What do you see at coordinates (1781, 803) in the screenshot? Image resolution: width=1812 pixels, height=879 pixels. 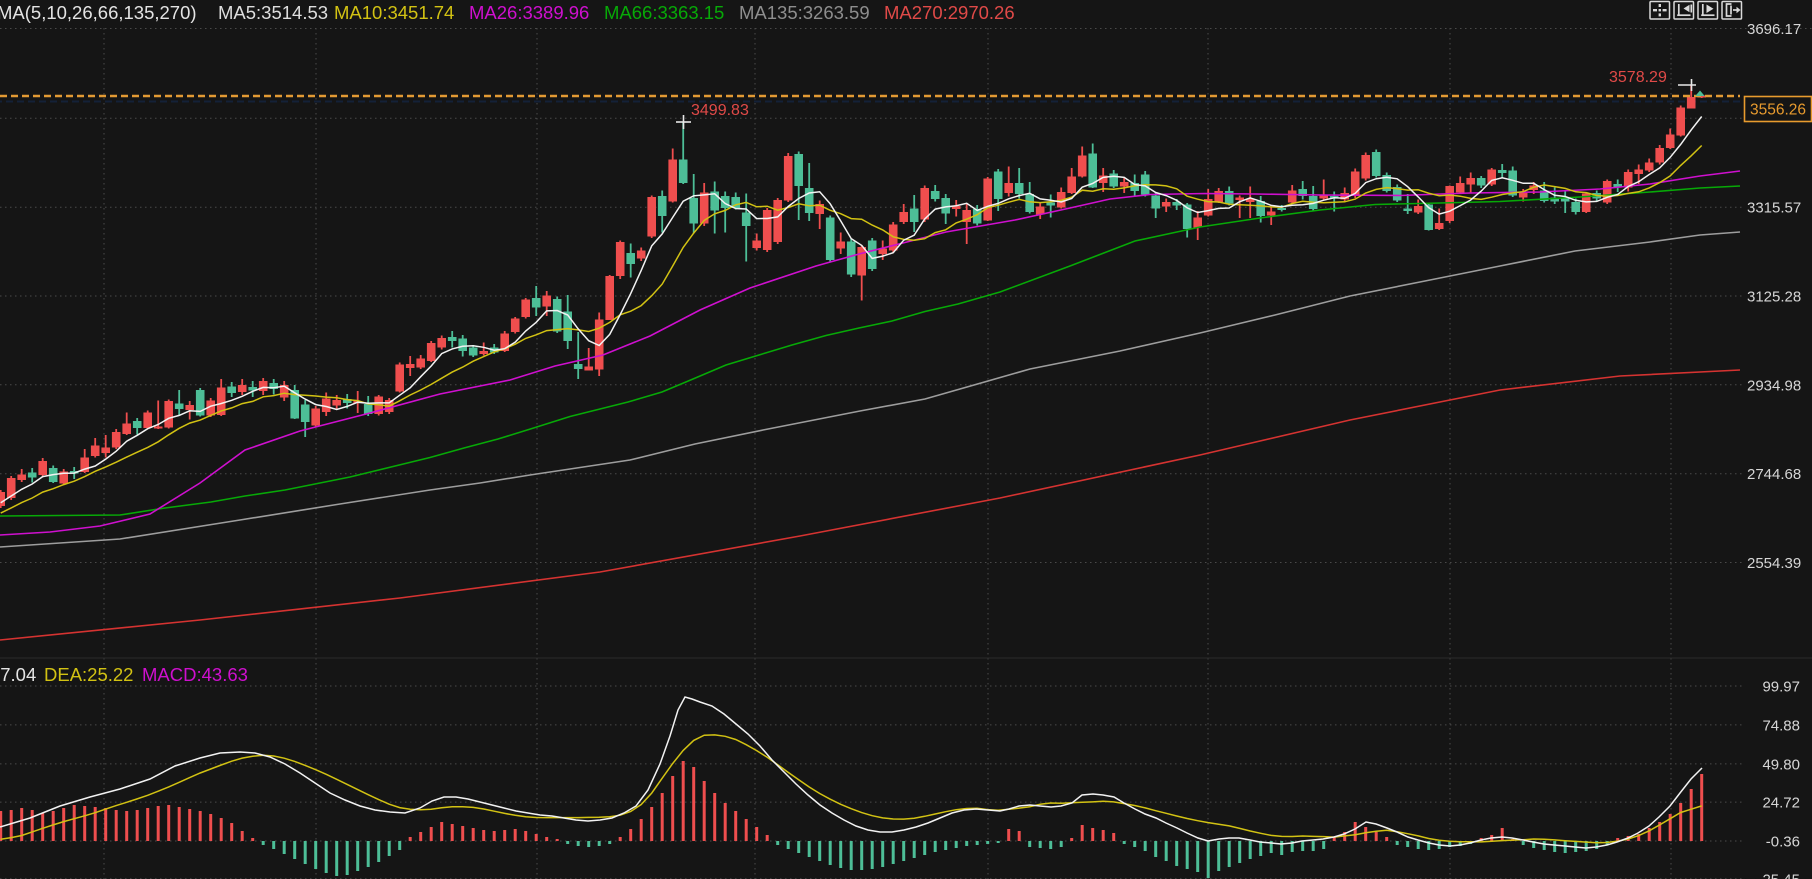 I see `svg-text: 24.72` at bounding box center [1781, 803].